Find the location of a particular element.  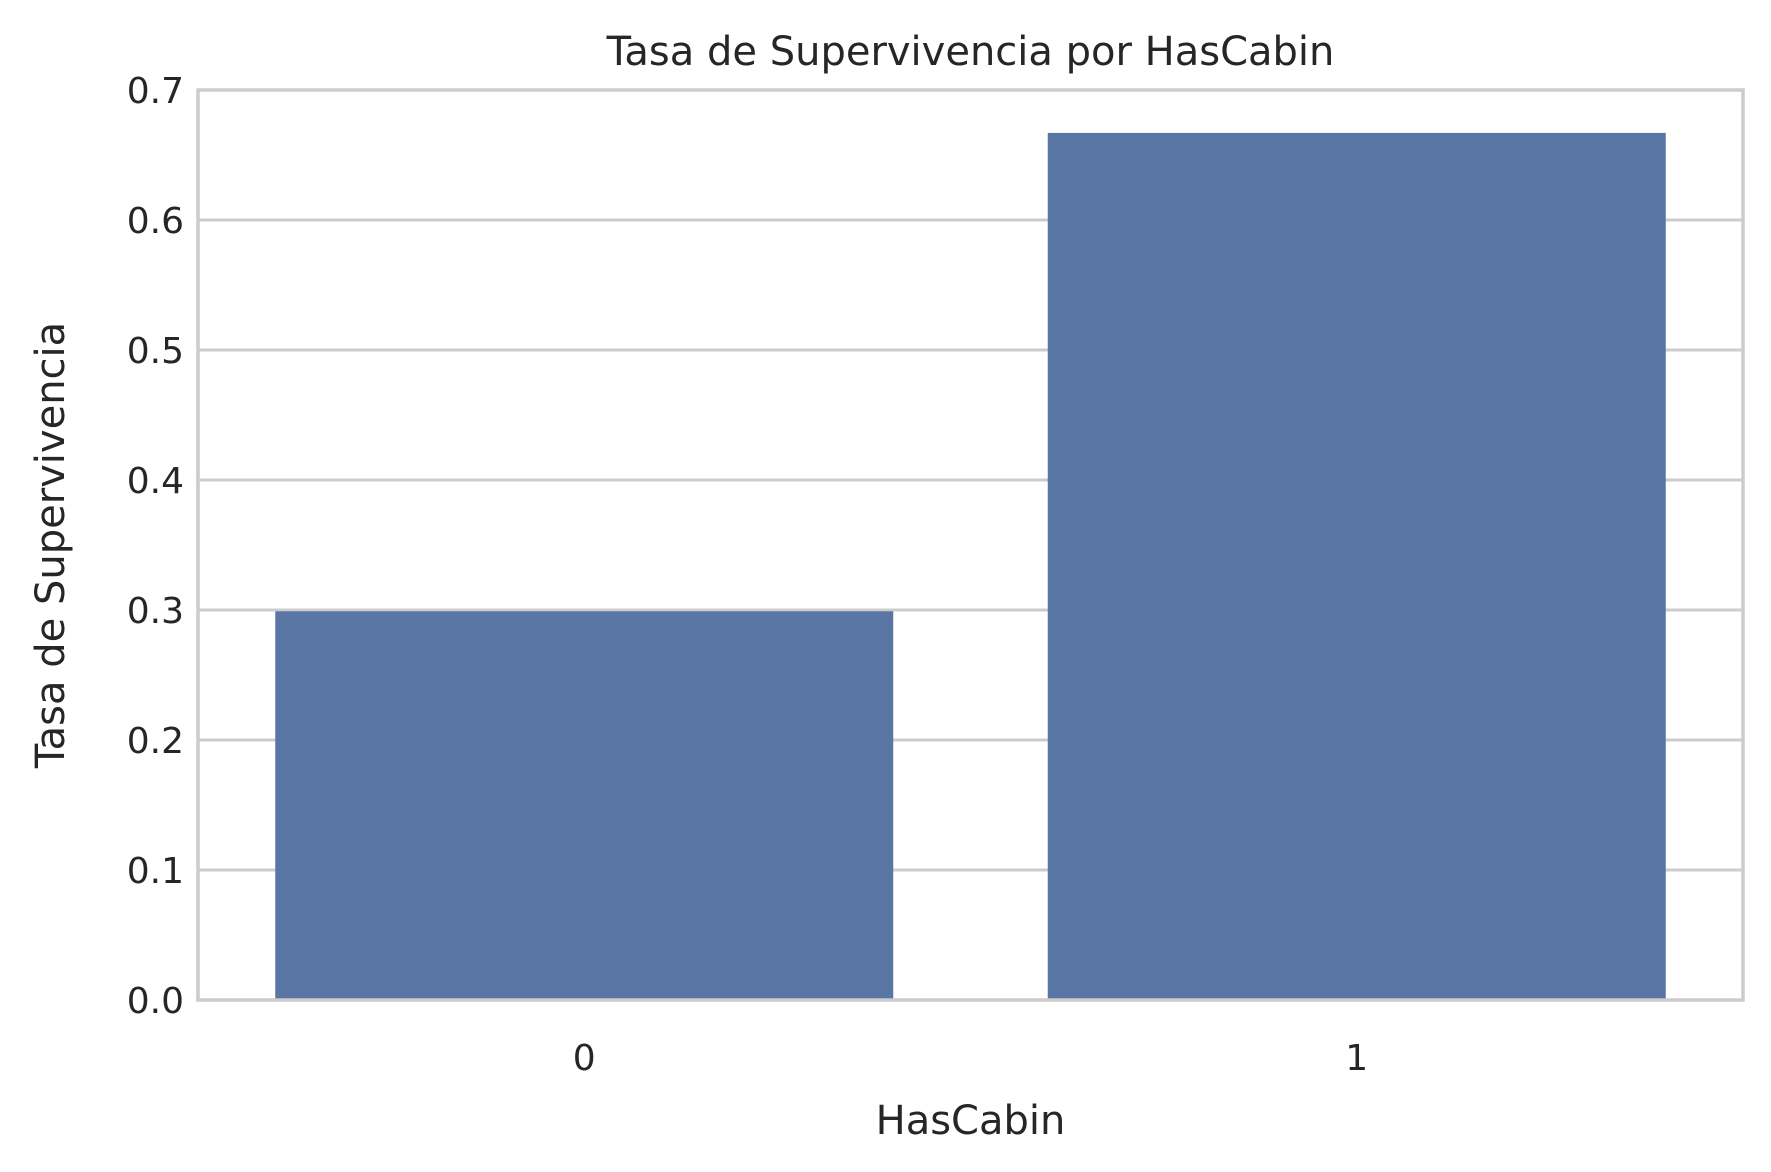

y-tick-label: 0.1 is located at coordinates (155, 871).